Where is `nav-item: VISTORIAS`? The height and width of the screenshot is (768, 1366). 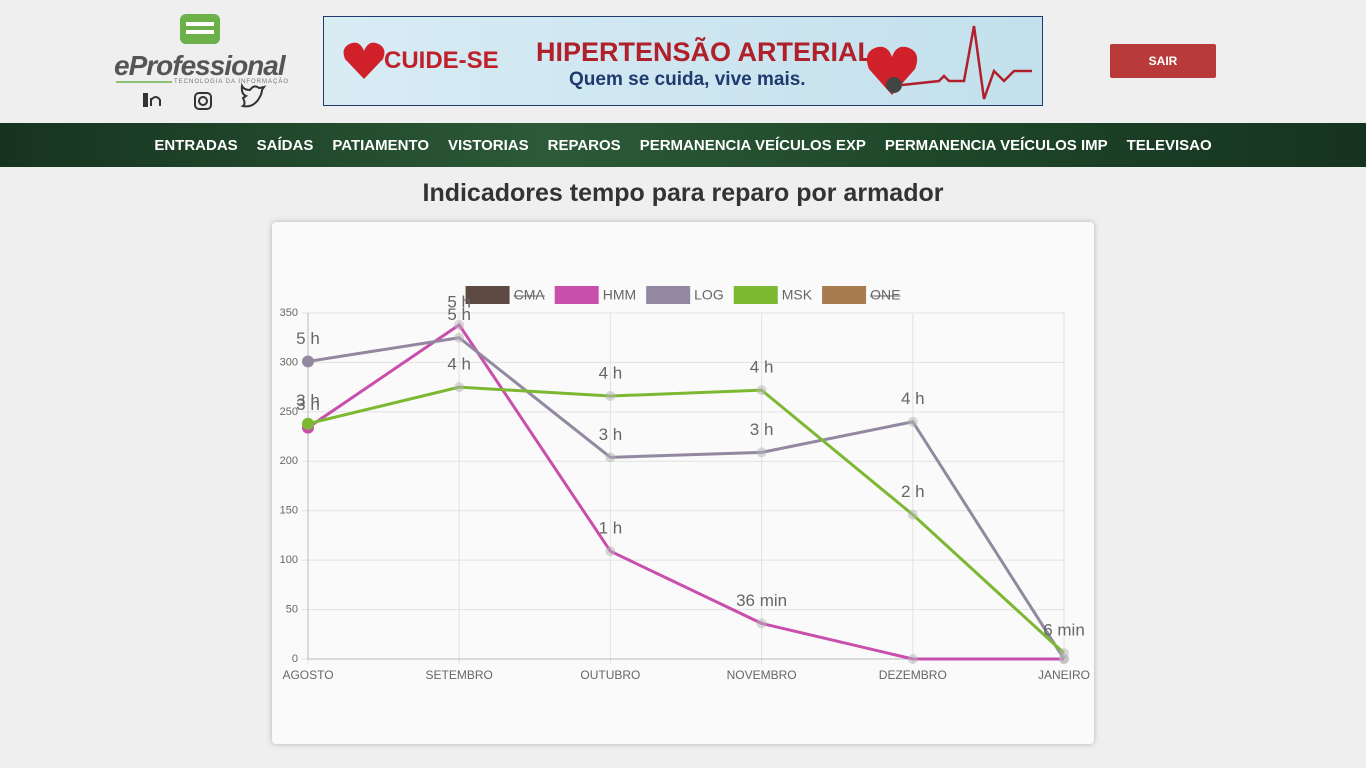 nav-item: VISTORIAS is located at coordinates (488, 145).